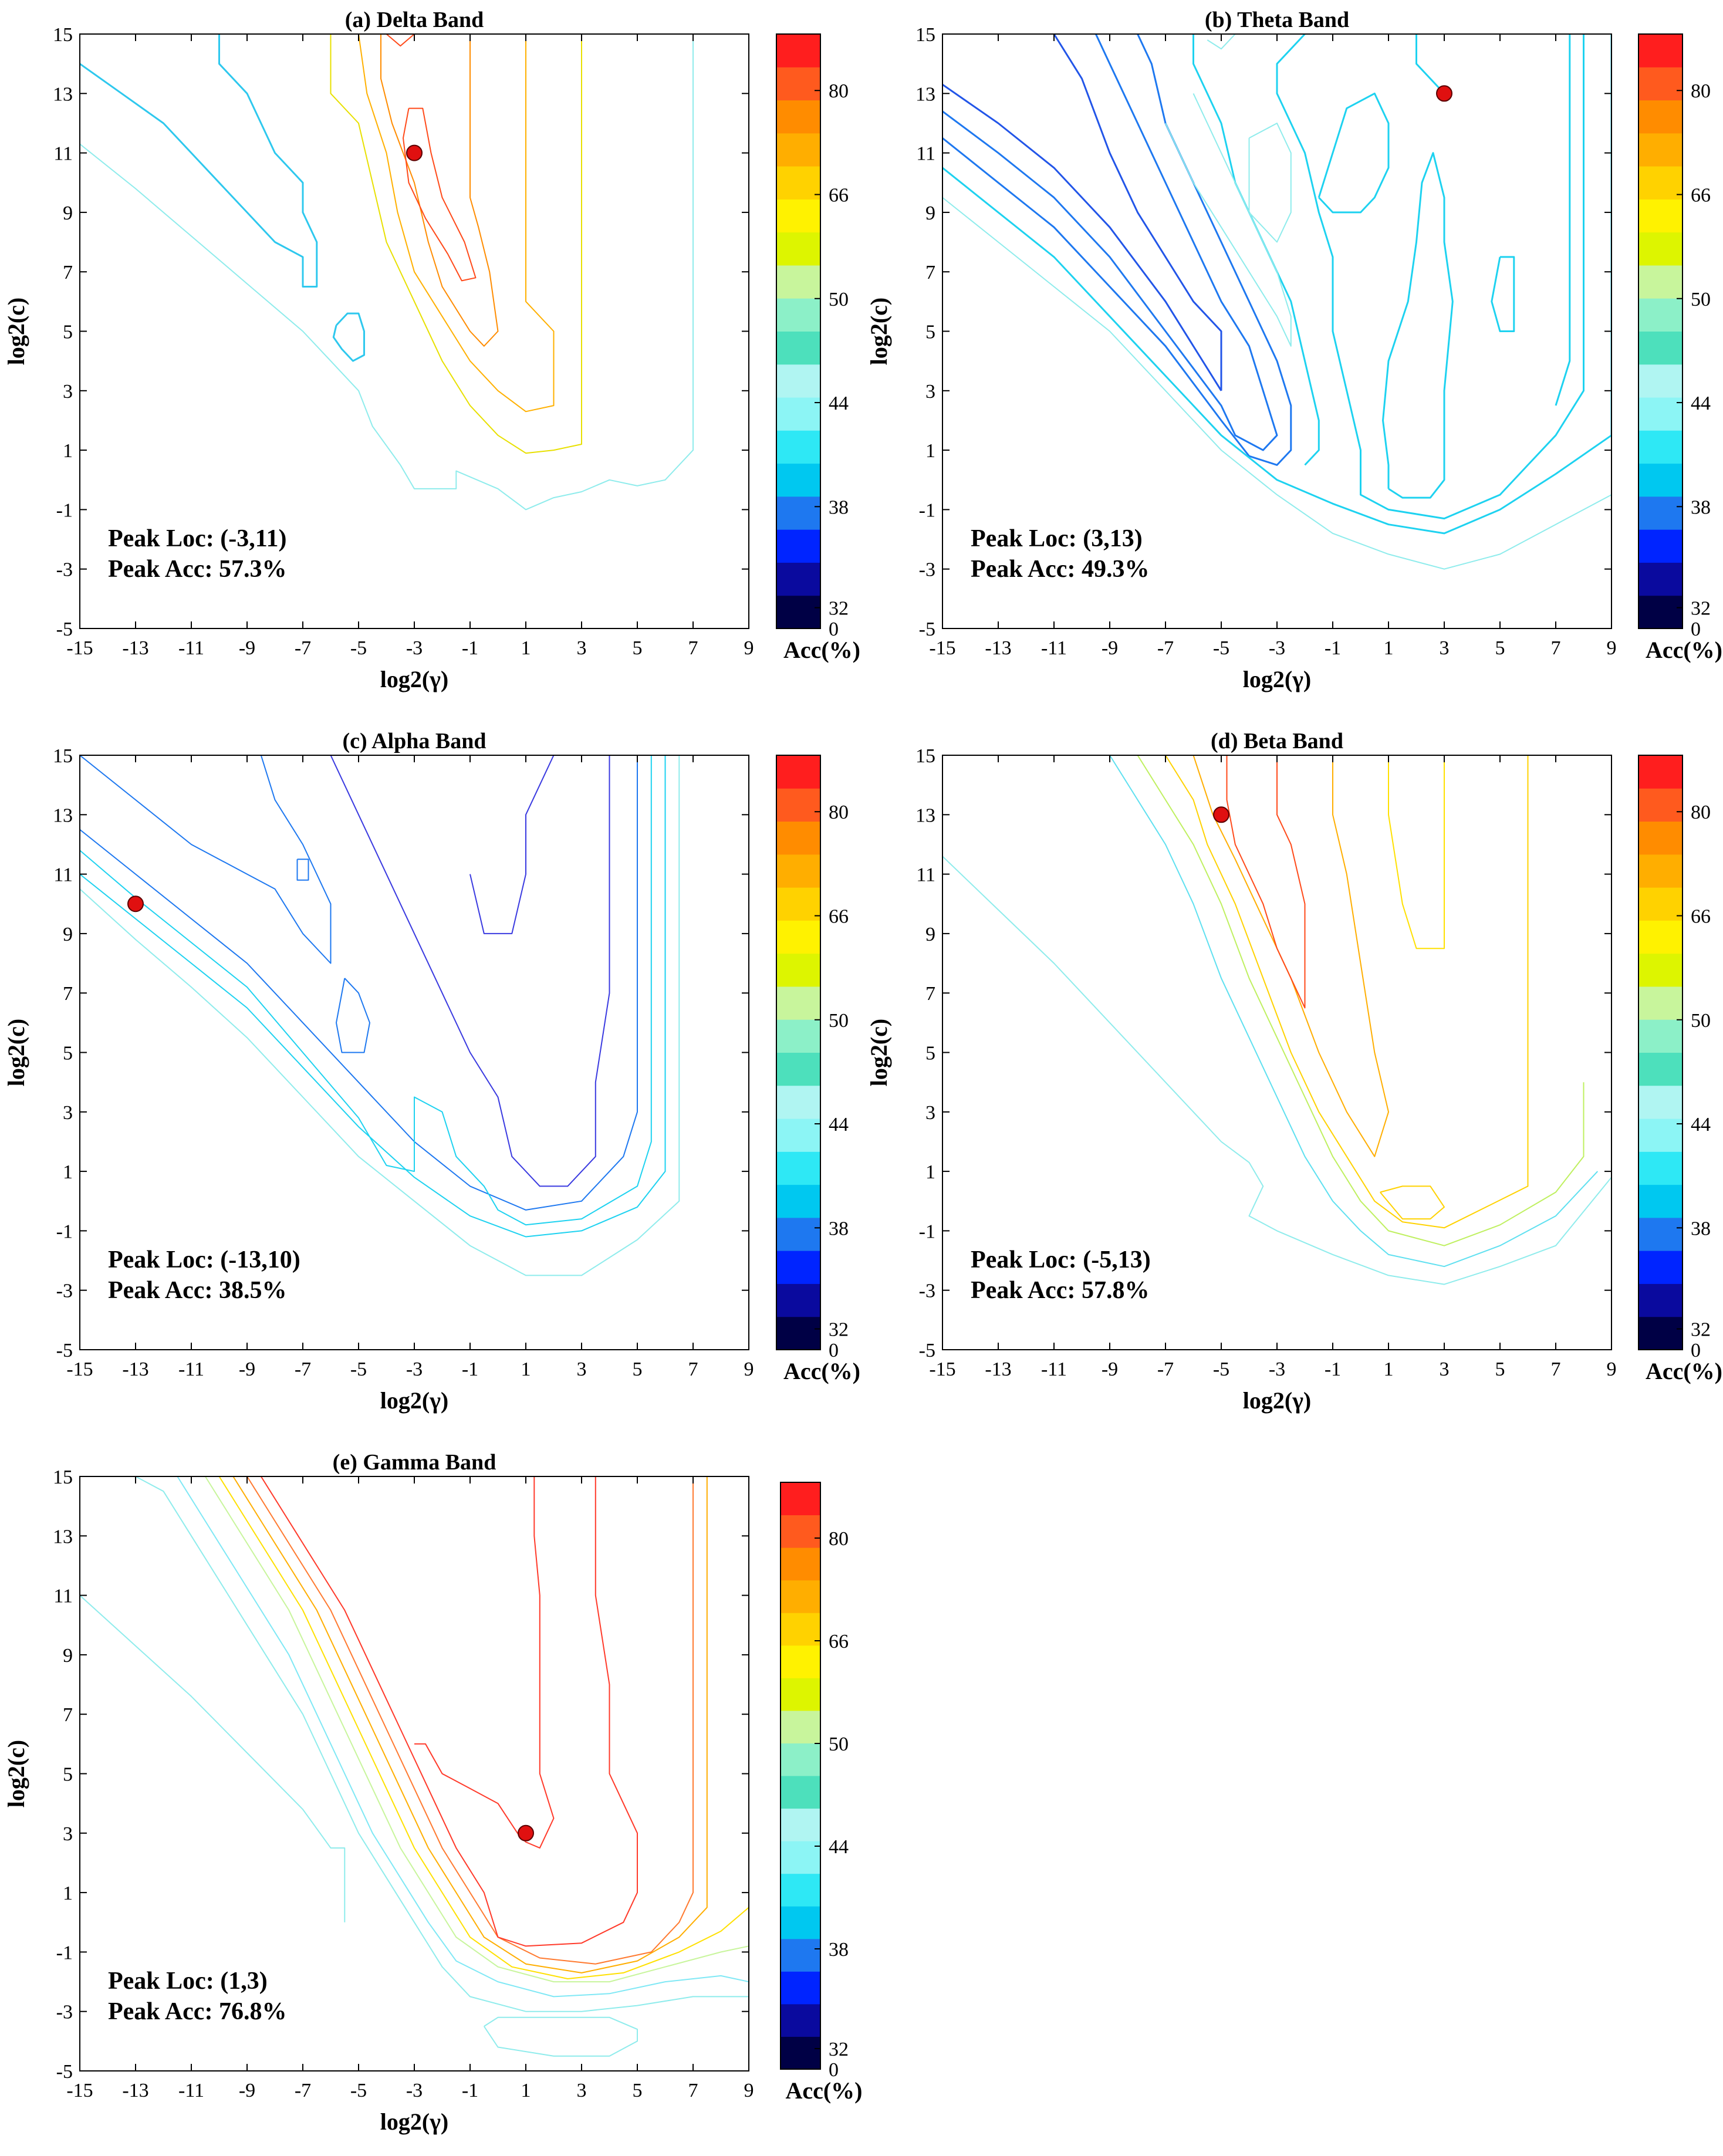 This screenshot has height=2156, width=1723. What do you see at coordinates (188, 1981) in the screenshot?
I see `peak-location-text: Peak Loc: (1,3)` at bounding box center [188, 1981].